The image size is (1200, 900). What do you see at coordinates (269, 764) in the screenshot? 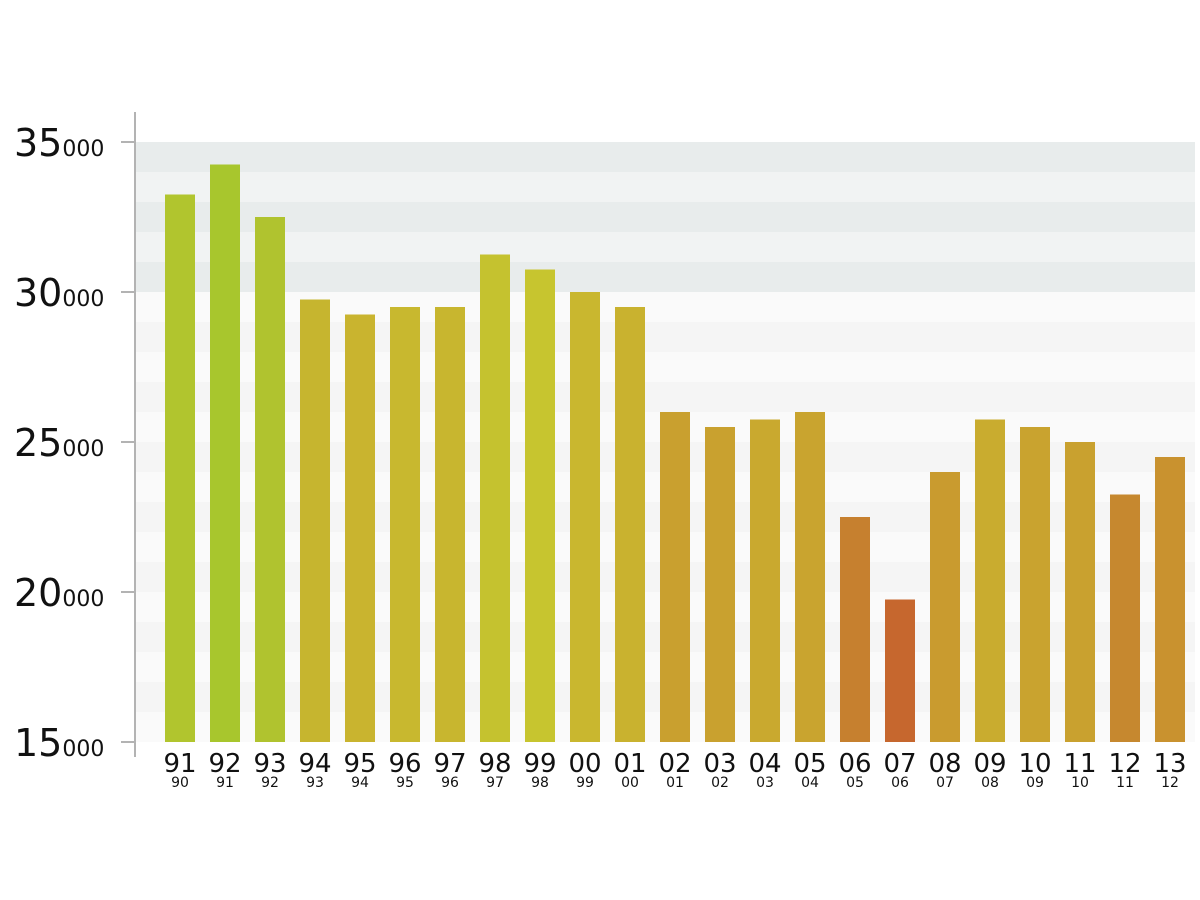
I see `x-tick-label: 93` at bounding box center [269, 764].